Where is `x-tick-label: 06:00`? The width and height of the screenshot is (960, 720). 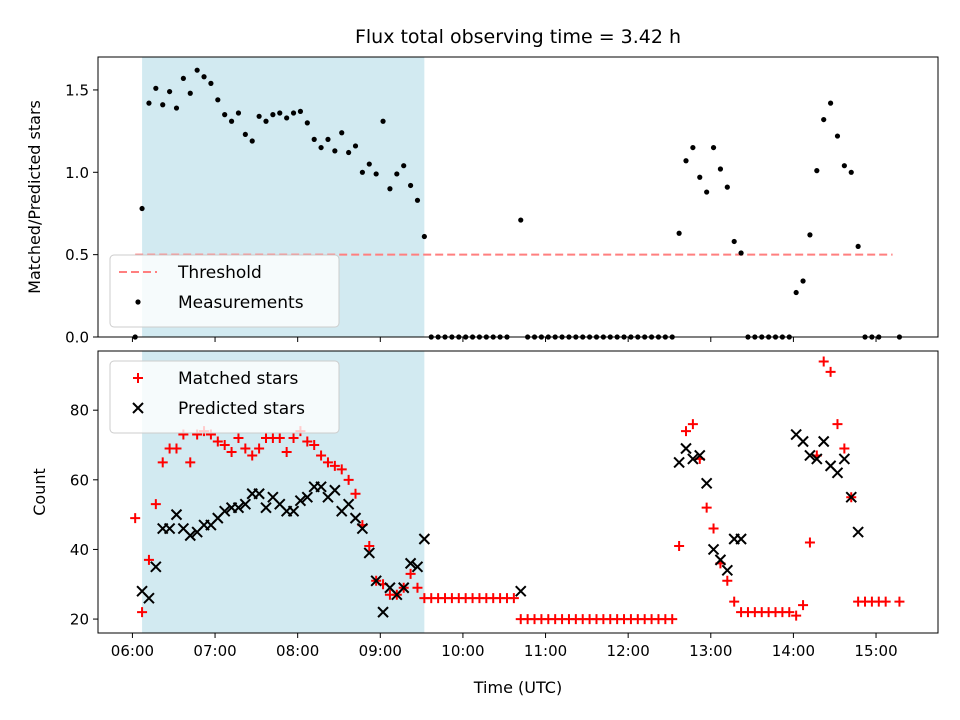 x-tick-label: 06:00 is located at coordinates (132, 651).